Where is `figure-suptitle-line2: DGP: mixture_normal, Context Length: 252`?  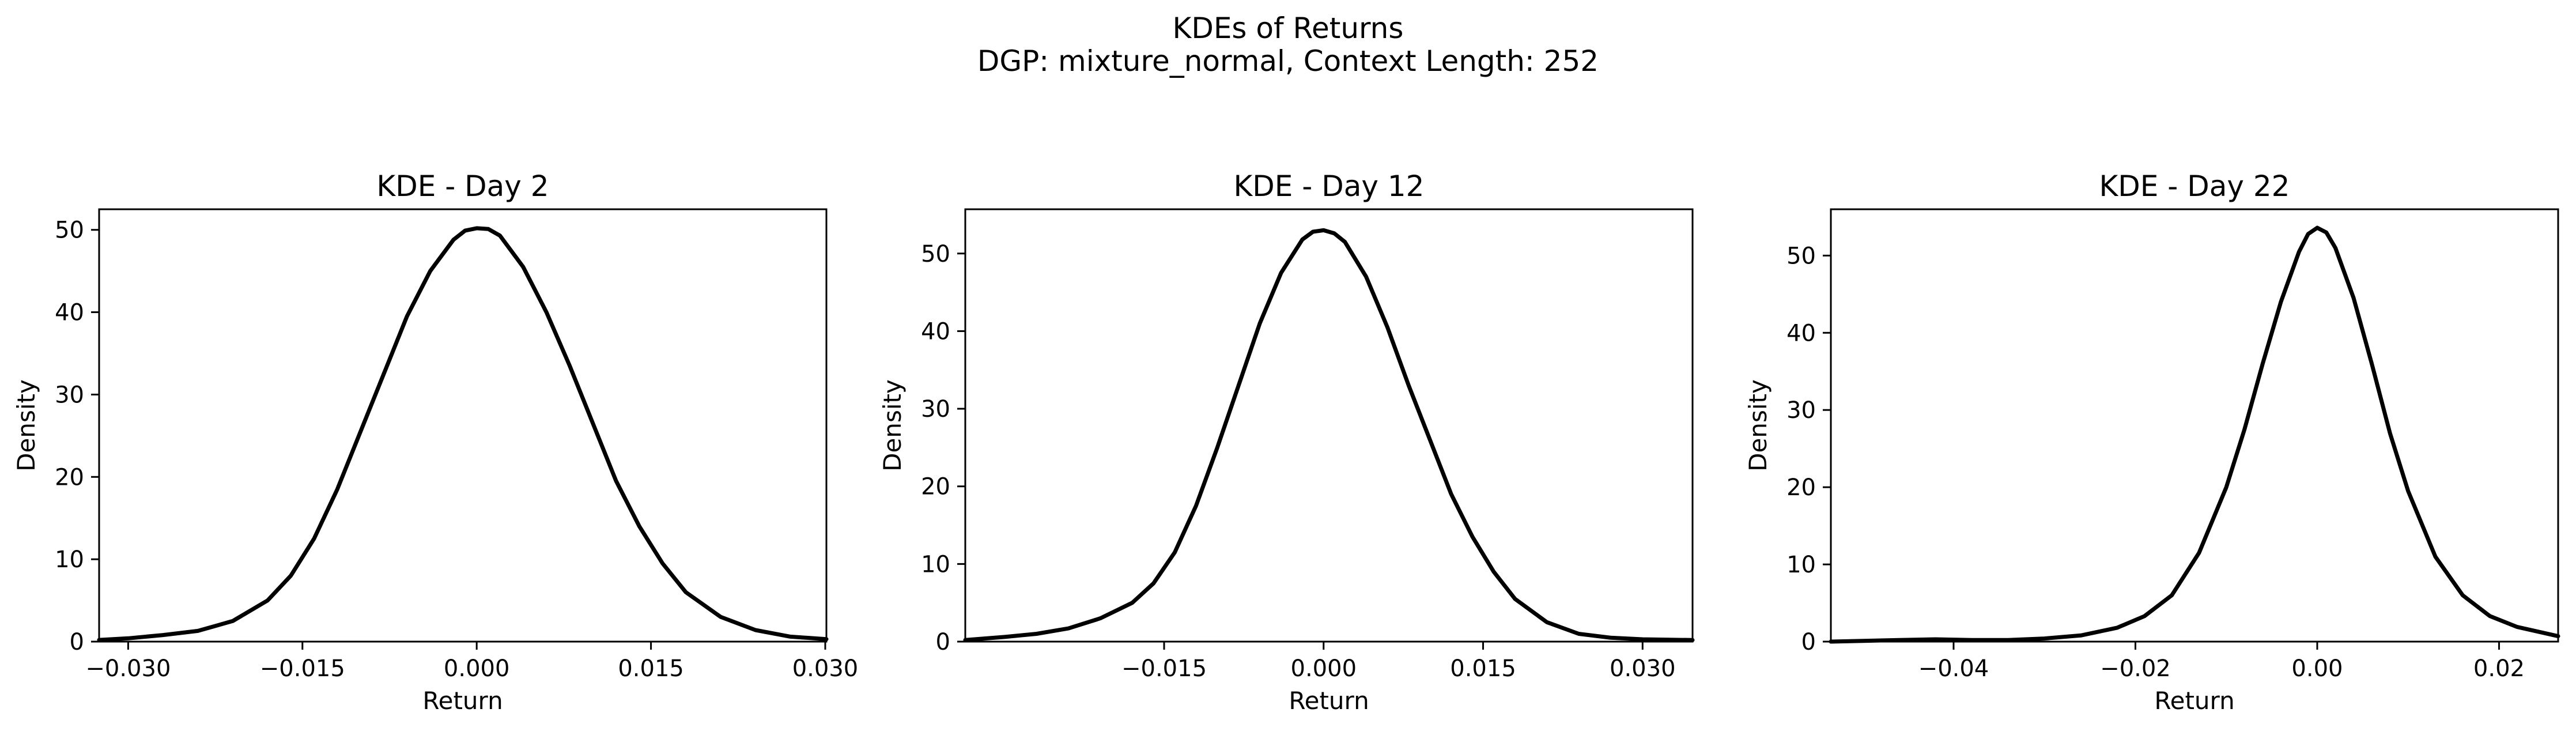
figure-suptitle-line2: DGP: mixture_normal, Context Length: 252 is located at coordinates (1288, 61).